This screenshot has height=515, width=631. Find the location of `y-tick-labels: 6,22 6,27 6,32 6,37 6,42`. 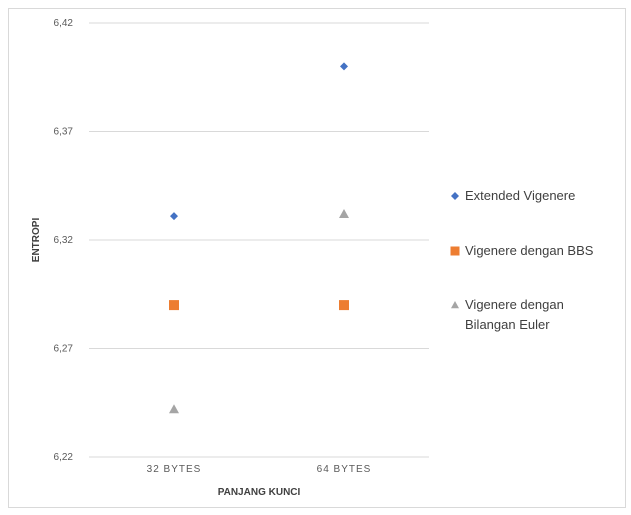

y-tick-labels: 6,22 6,27 6,32 6,37 6,42 is located at coordinates (64, 240).